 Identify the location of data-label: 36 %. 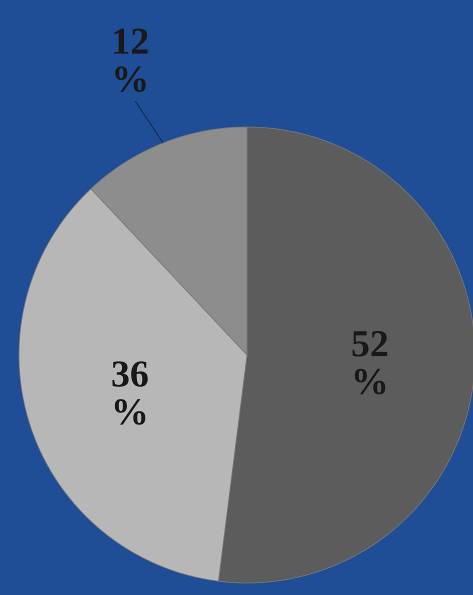
(130, 393).